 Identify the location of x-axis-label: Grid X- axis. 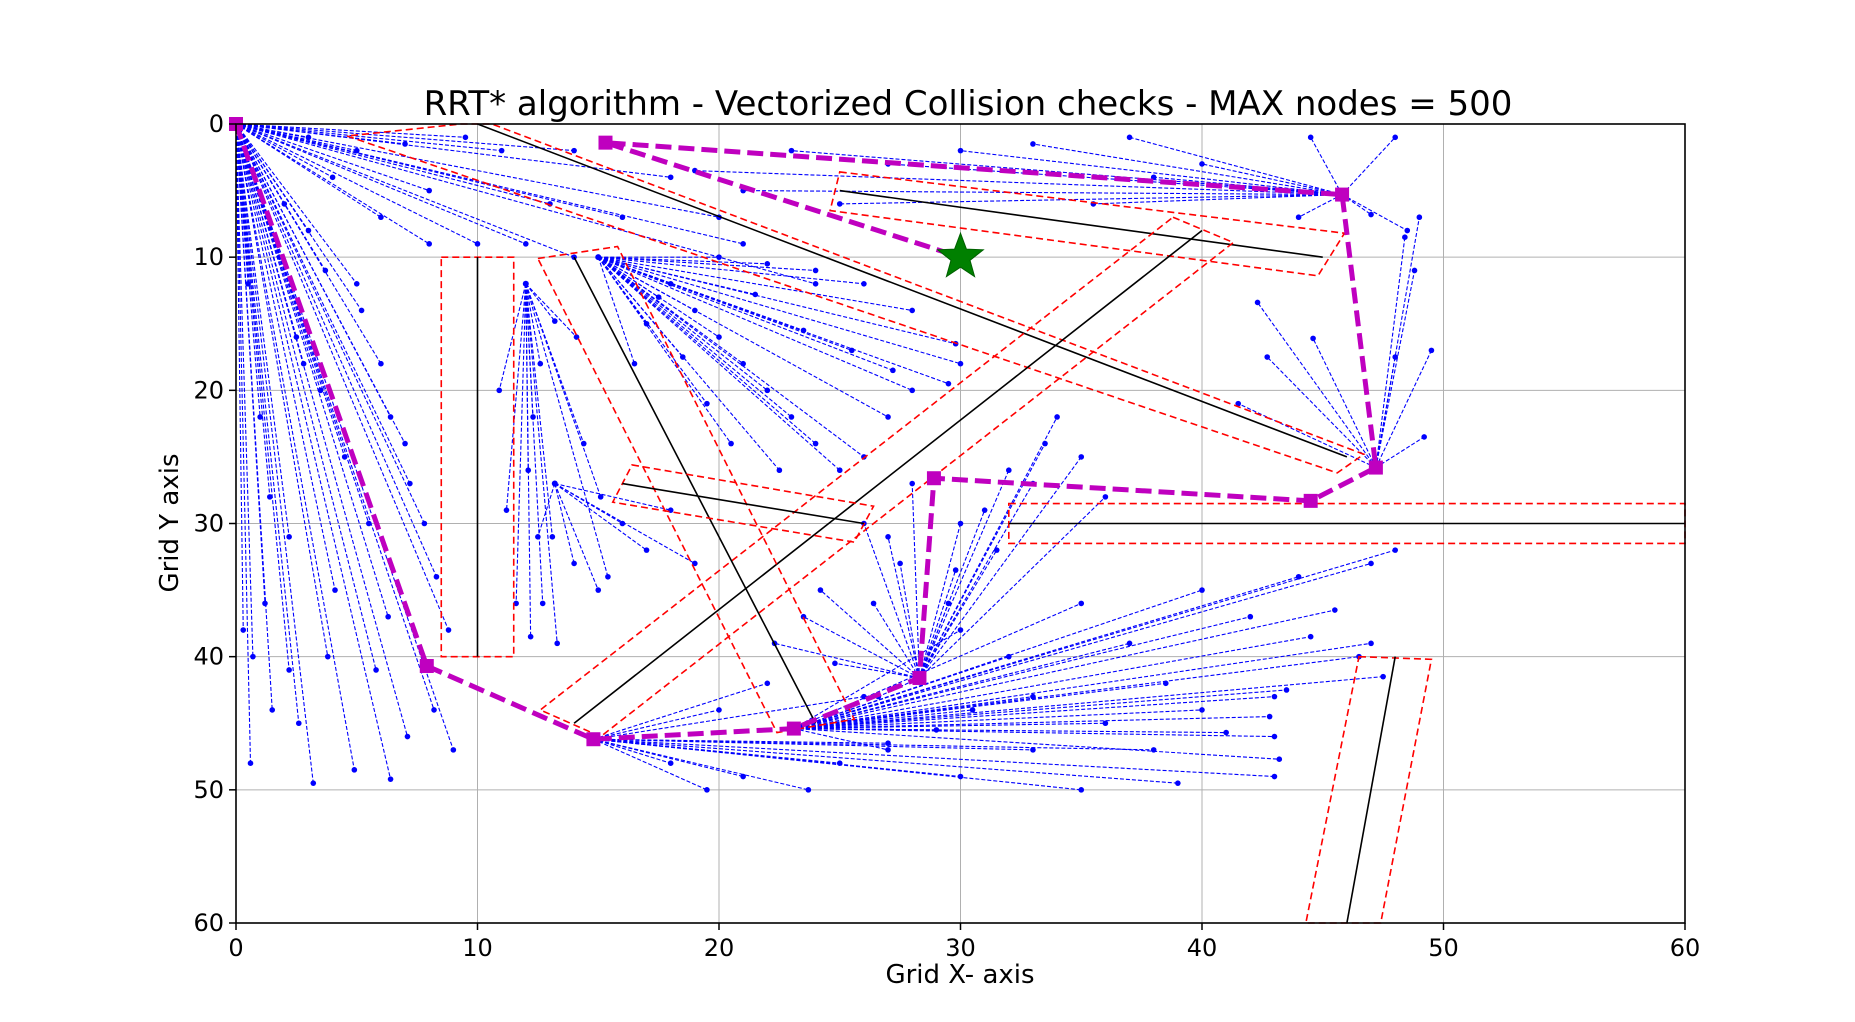
(959, 975).